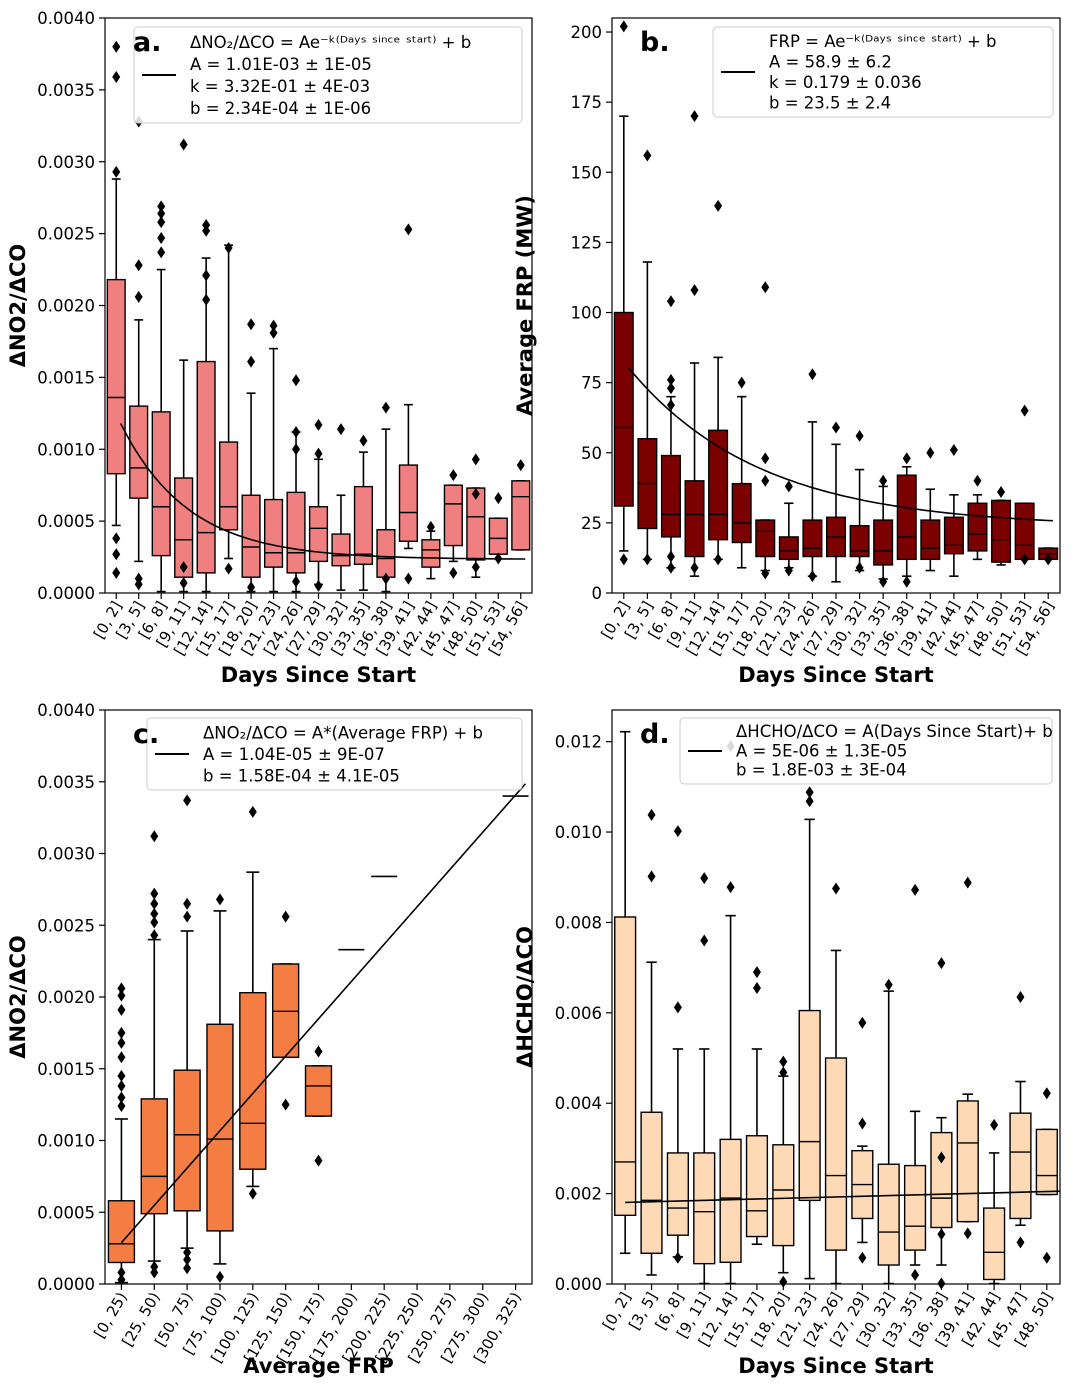  I want to click on y-tick-label: 0.0015, so click(66, 377).